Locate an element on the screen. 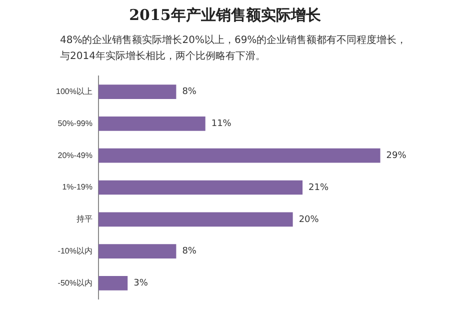 Image resolution: width=450 pixels, height=321 pixels. y-tick-label: 100%以上 is located at coordinates (74, 91).